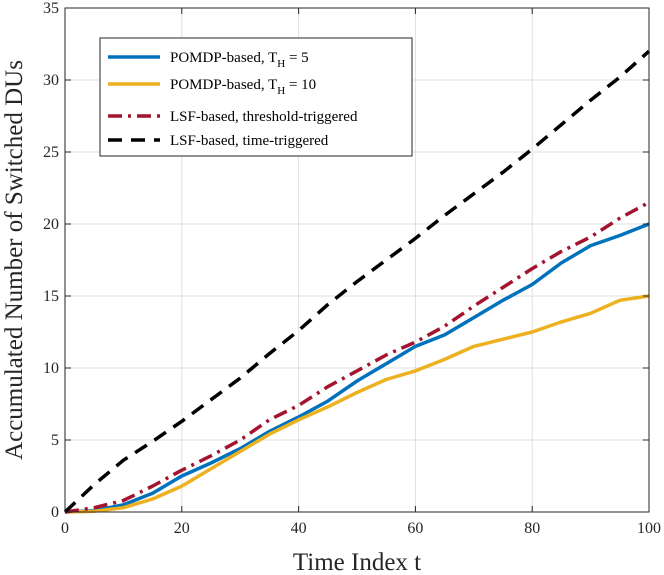 The width and height of the screenshot is (664, 575). Describe the element at coordinates (55, 512) in the screenshot. I see `y-tick-label: 0` at that location.